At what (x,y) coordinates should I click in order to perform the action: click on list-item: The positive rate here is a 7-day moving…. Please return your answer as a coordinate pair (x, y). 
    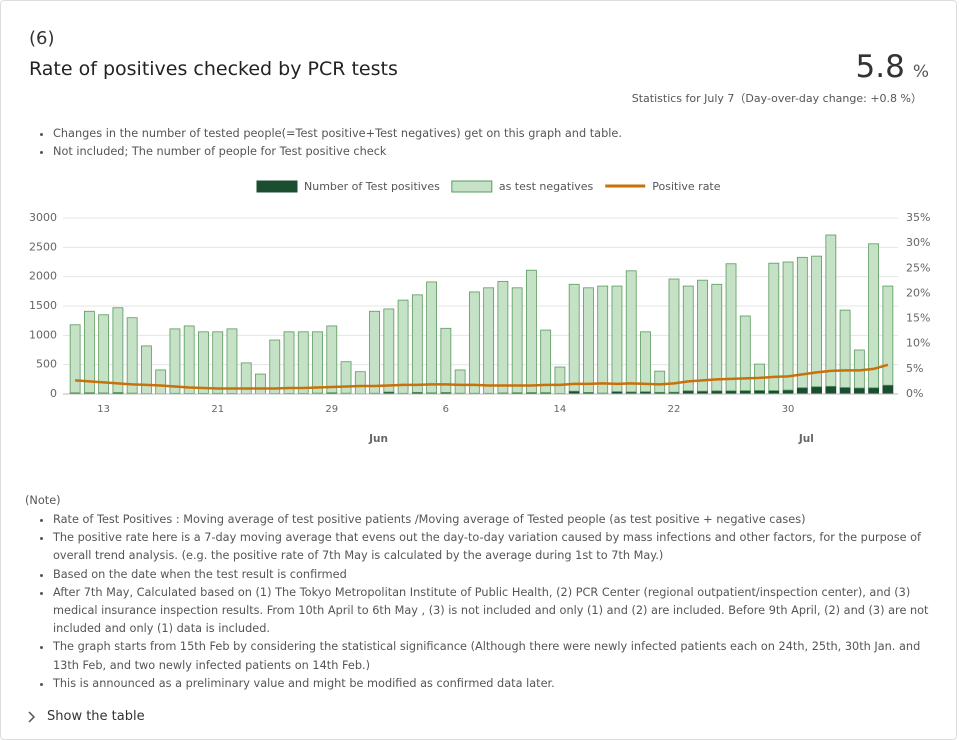
    Looking at the image, I should click on (498, 547).